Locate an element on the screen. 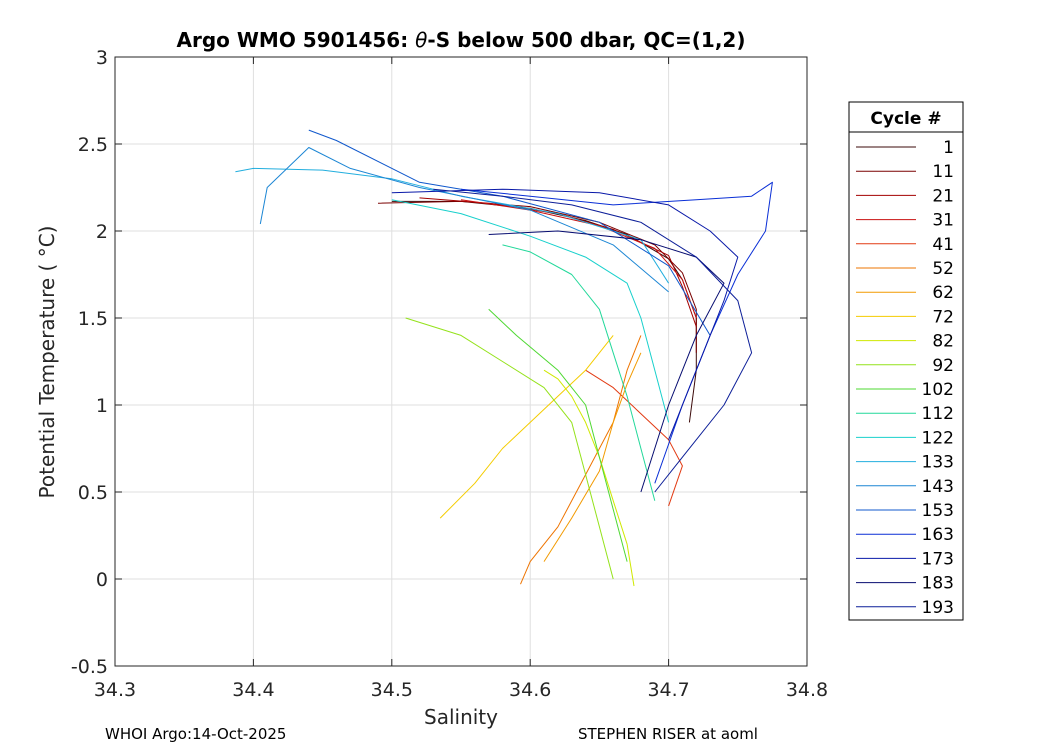 Image resolution: width=1050 pixels, height=750 pixels. footer-left-credit: WHOI Argo:14-Oct-2025 is located at coordinates (196, 734).